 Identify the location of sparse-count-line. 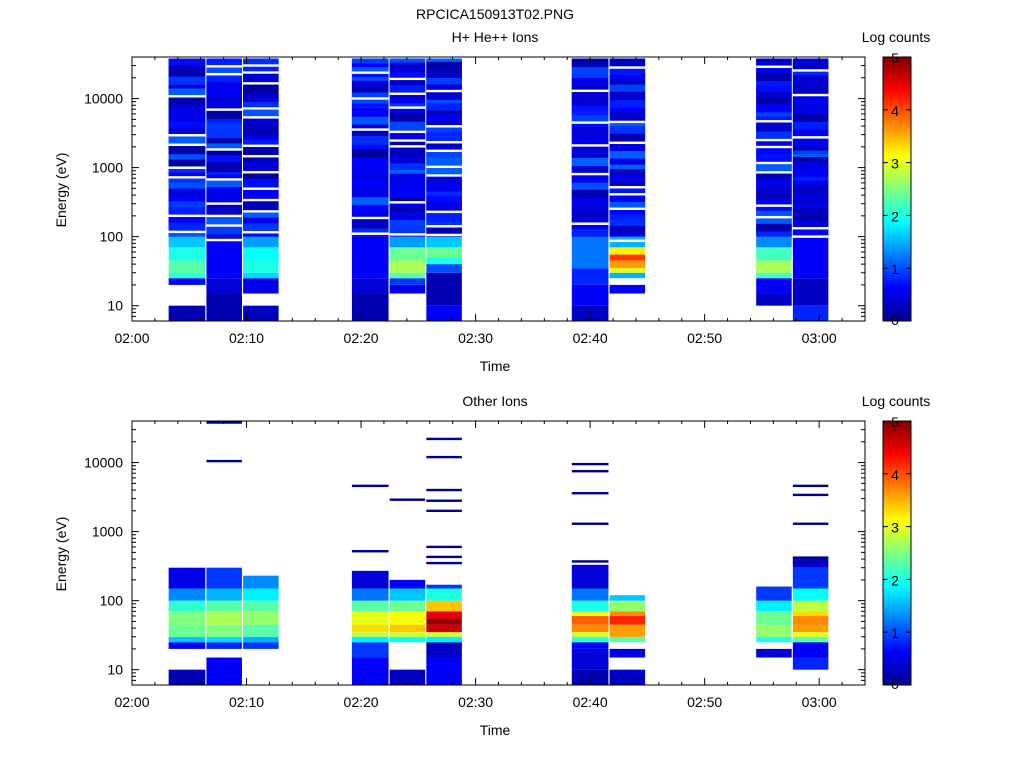
(810, 557).